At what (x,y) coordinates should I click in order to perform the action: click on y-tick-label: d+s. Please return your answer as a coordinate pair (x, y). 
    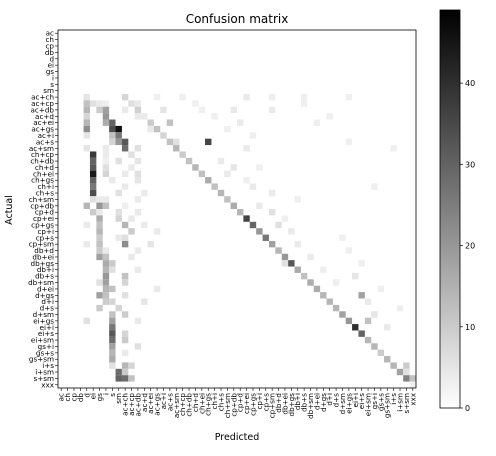
    Looking at the image, I should click on (47, 308).